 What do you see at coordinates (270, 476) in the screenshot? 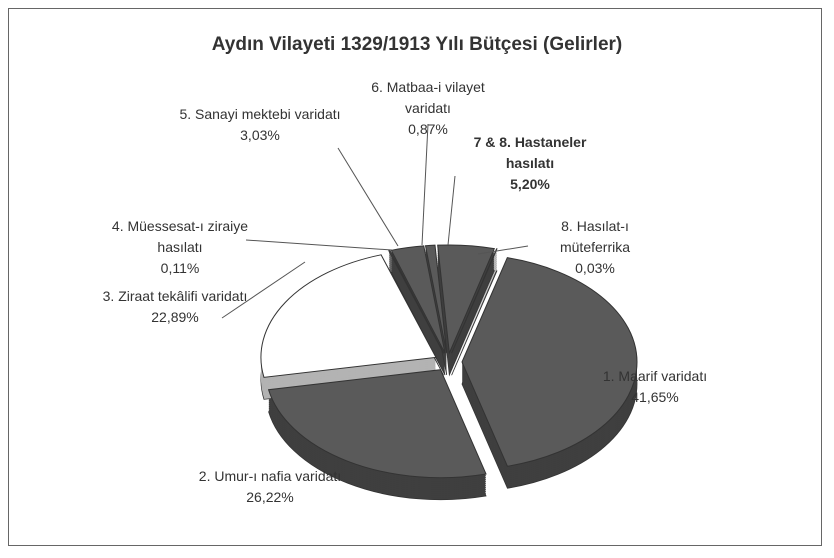
I see `category-label: 2. Umur-ı nafia varidatı` at bounding box center [270, 476].